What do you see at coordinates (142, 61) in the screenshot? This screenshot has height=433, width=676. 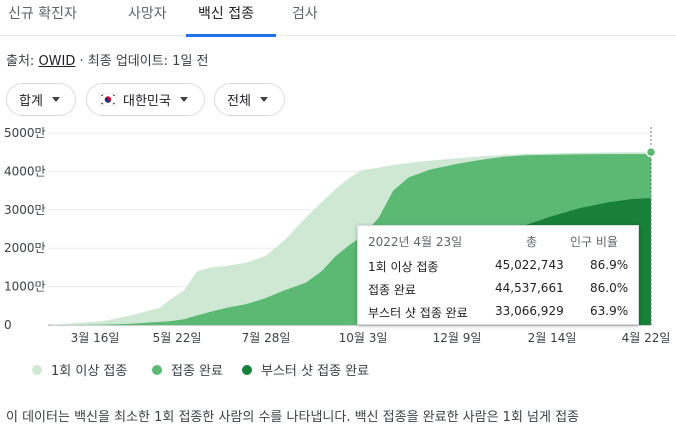 I see `last-updated: · 최종 업데이트: 1일 전` at bounding box center [142, 61].